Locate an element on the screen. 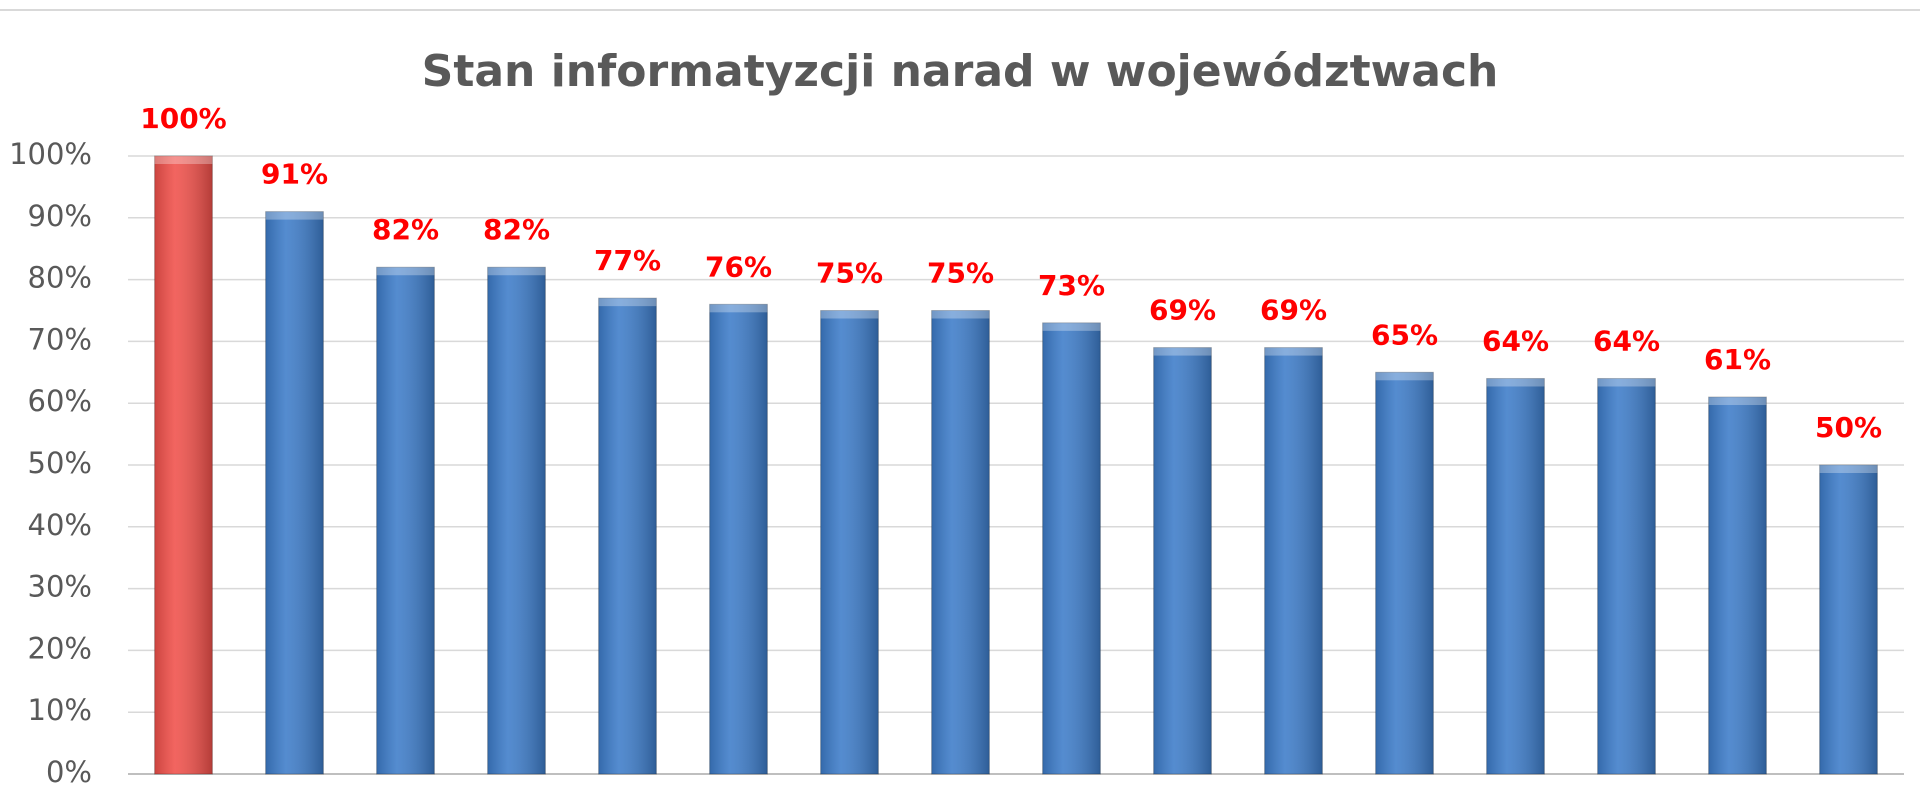  y-tick-label: 80% is located at coordinates (60, 278).